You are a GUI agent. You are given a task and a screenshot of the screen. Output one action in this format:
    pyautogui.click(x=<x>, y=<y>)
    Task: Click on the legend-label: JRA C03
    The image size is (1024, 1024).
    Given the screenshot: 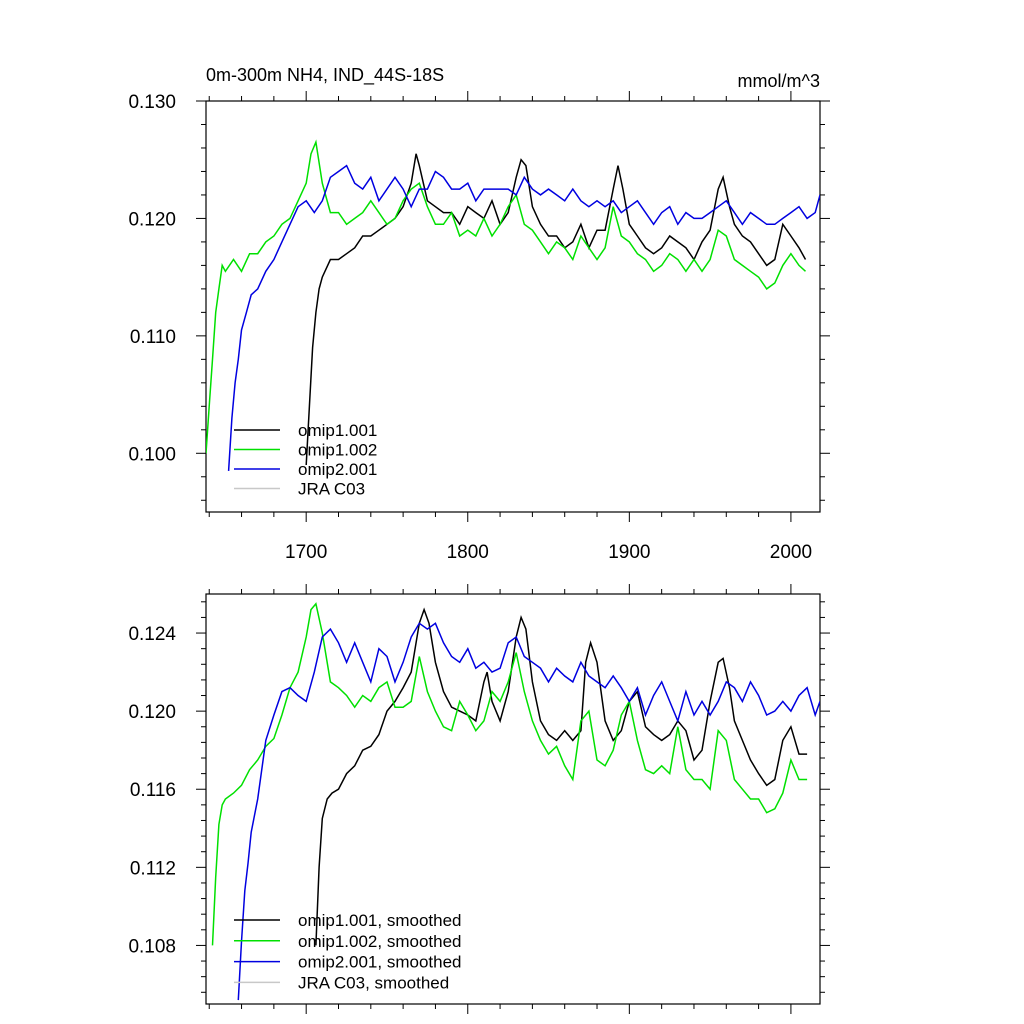 What is the action you would take?
    pyautogui.click(x=331, y=489)
    